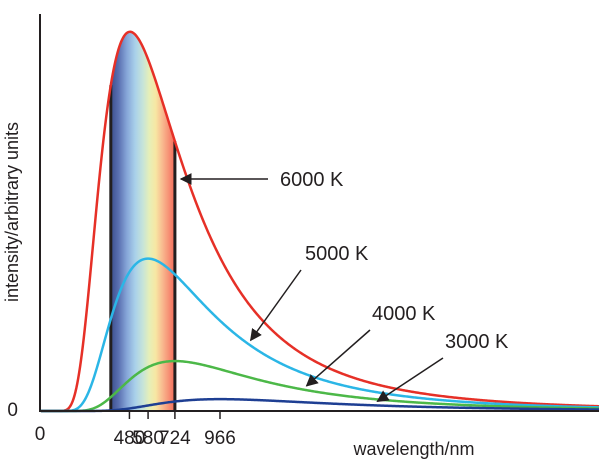 The image size is (609, 465). What do you see at coordinates (175, 438) in the screenshot?
I see `x-tick-label-724: 724` at bounding box center [175, 438].